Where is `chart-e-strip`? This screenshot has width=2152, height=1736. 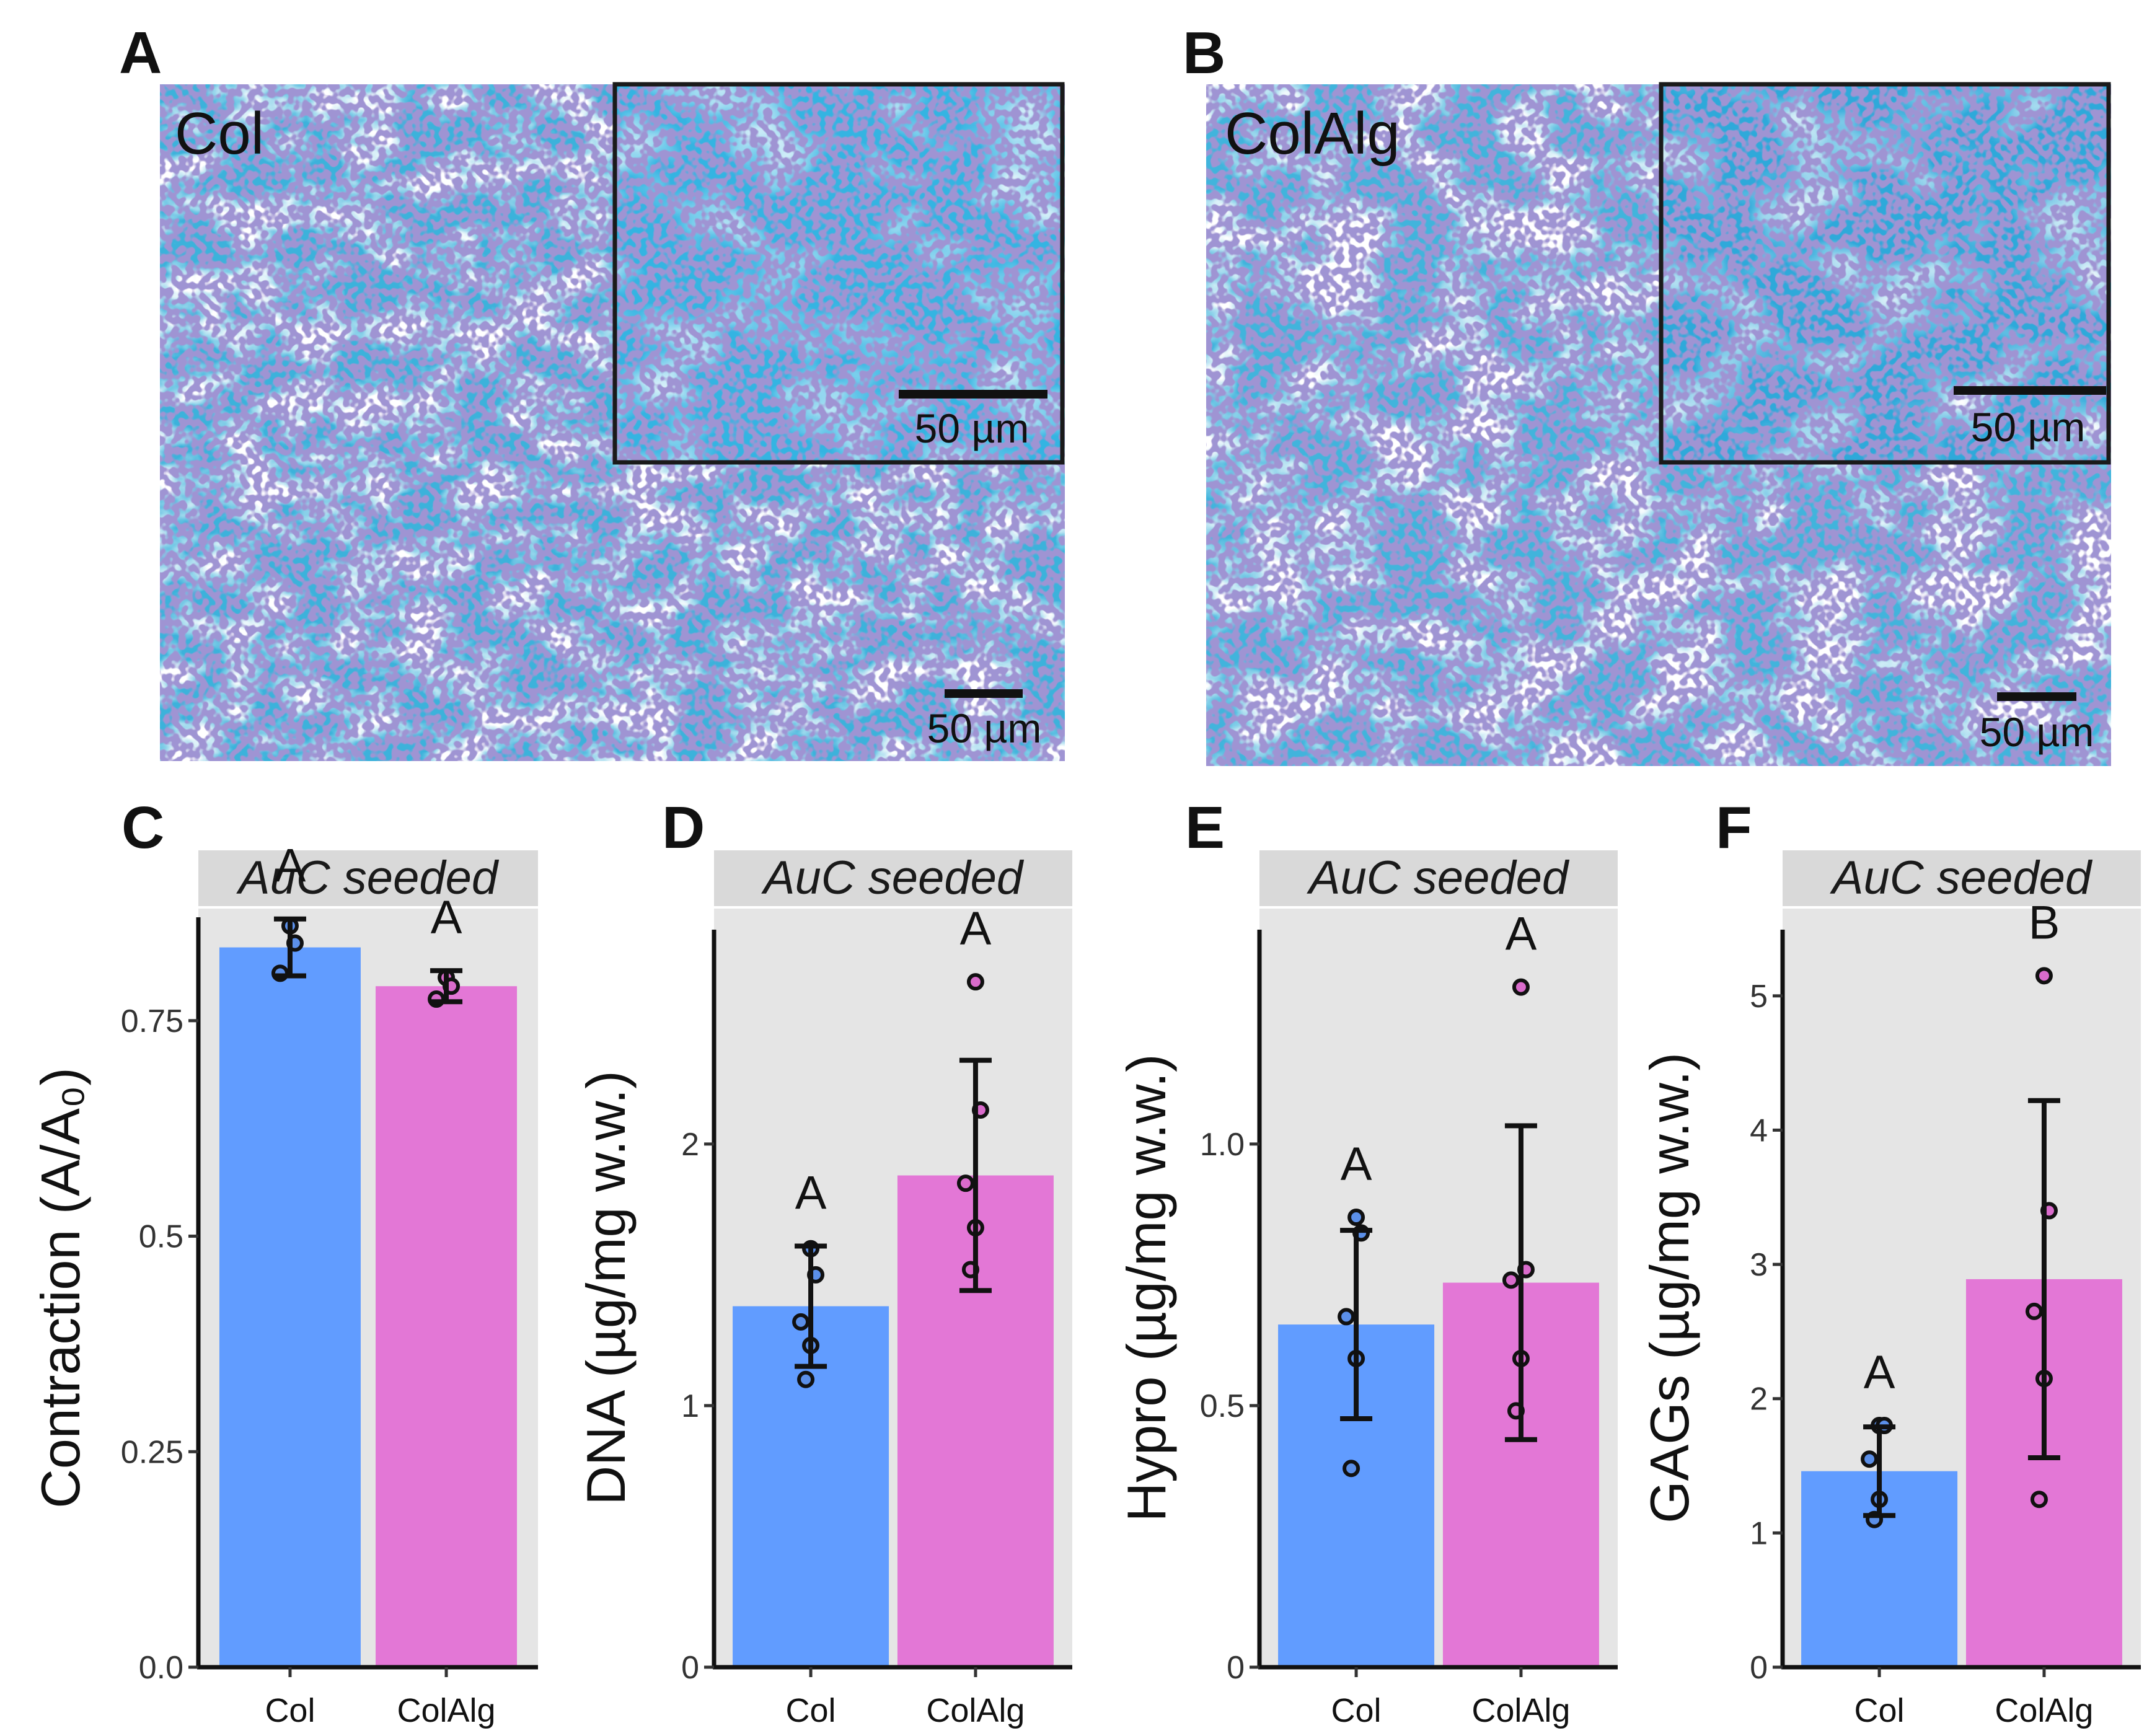 chart-e-strip is located at coordinates (1439, 878).